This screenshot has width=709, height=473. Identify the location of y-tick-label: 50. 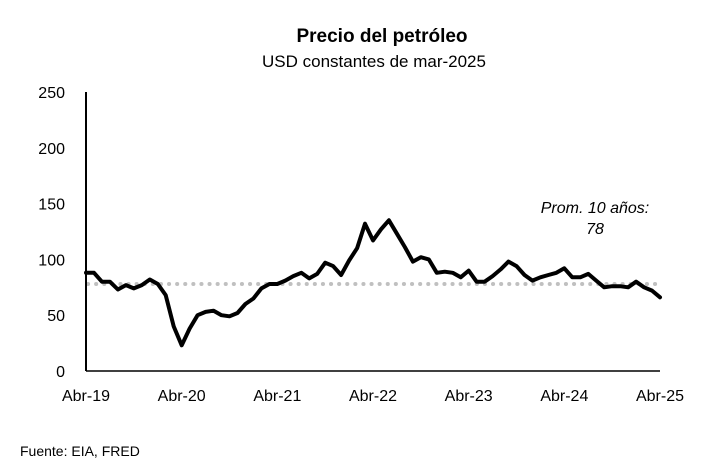
(56, 316).